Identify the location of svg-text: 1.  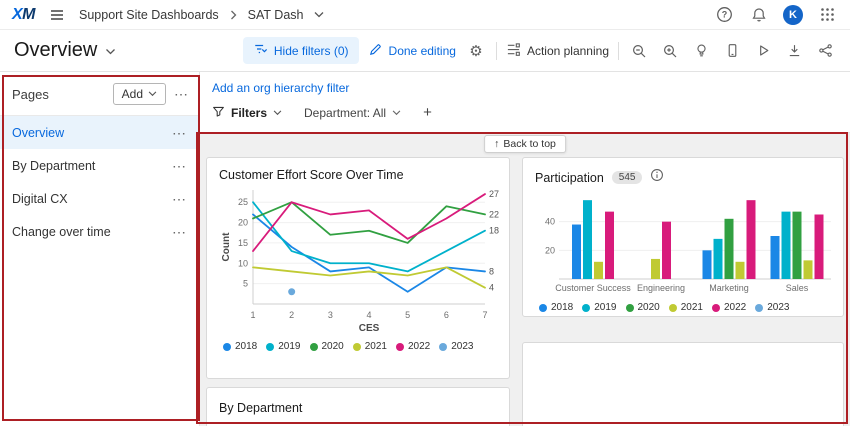
(252, 315).